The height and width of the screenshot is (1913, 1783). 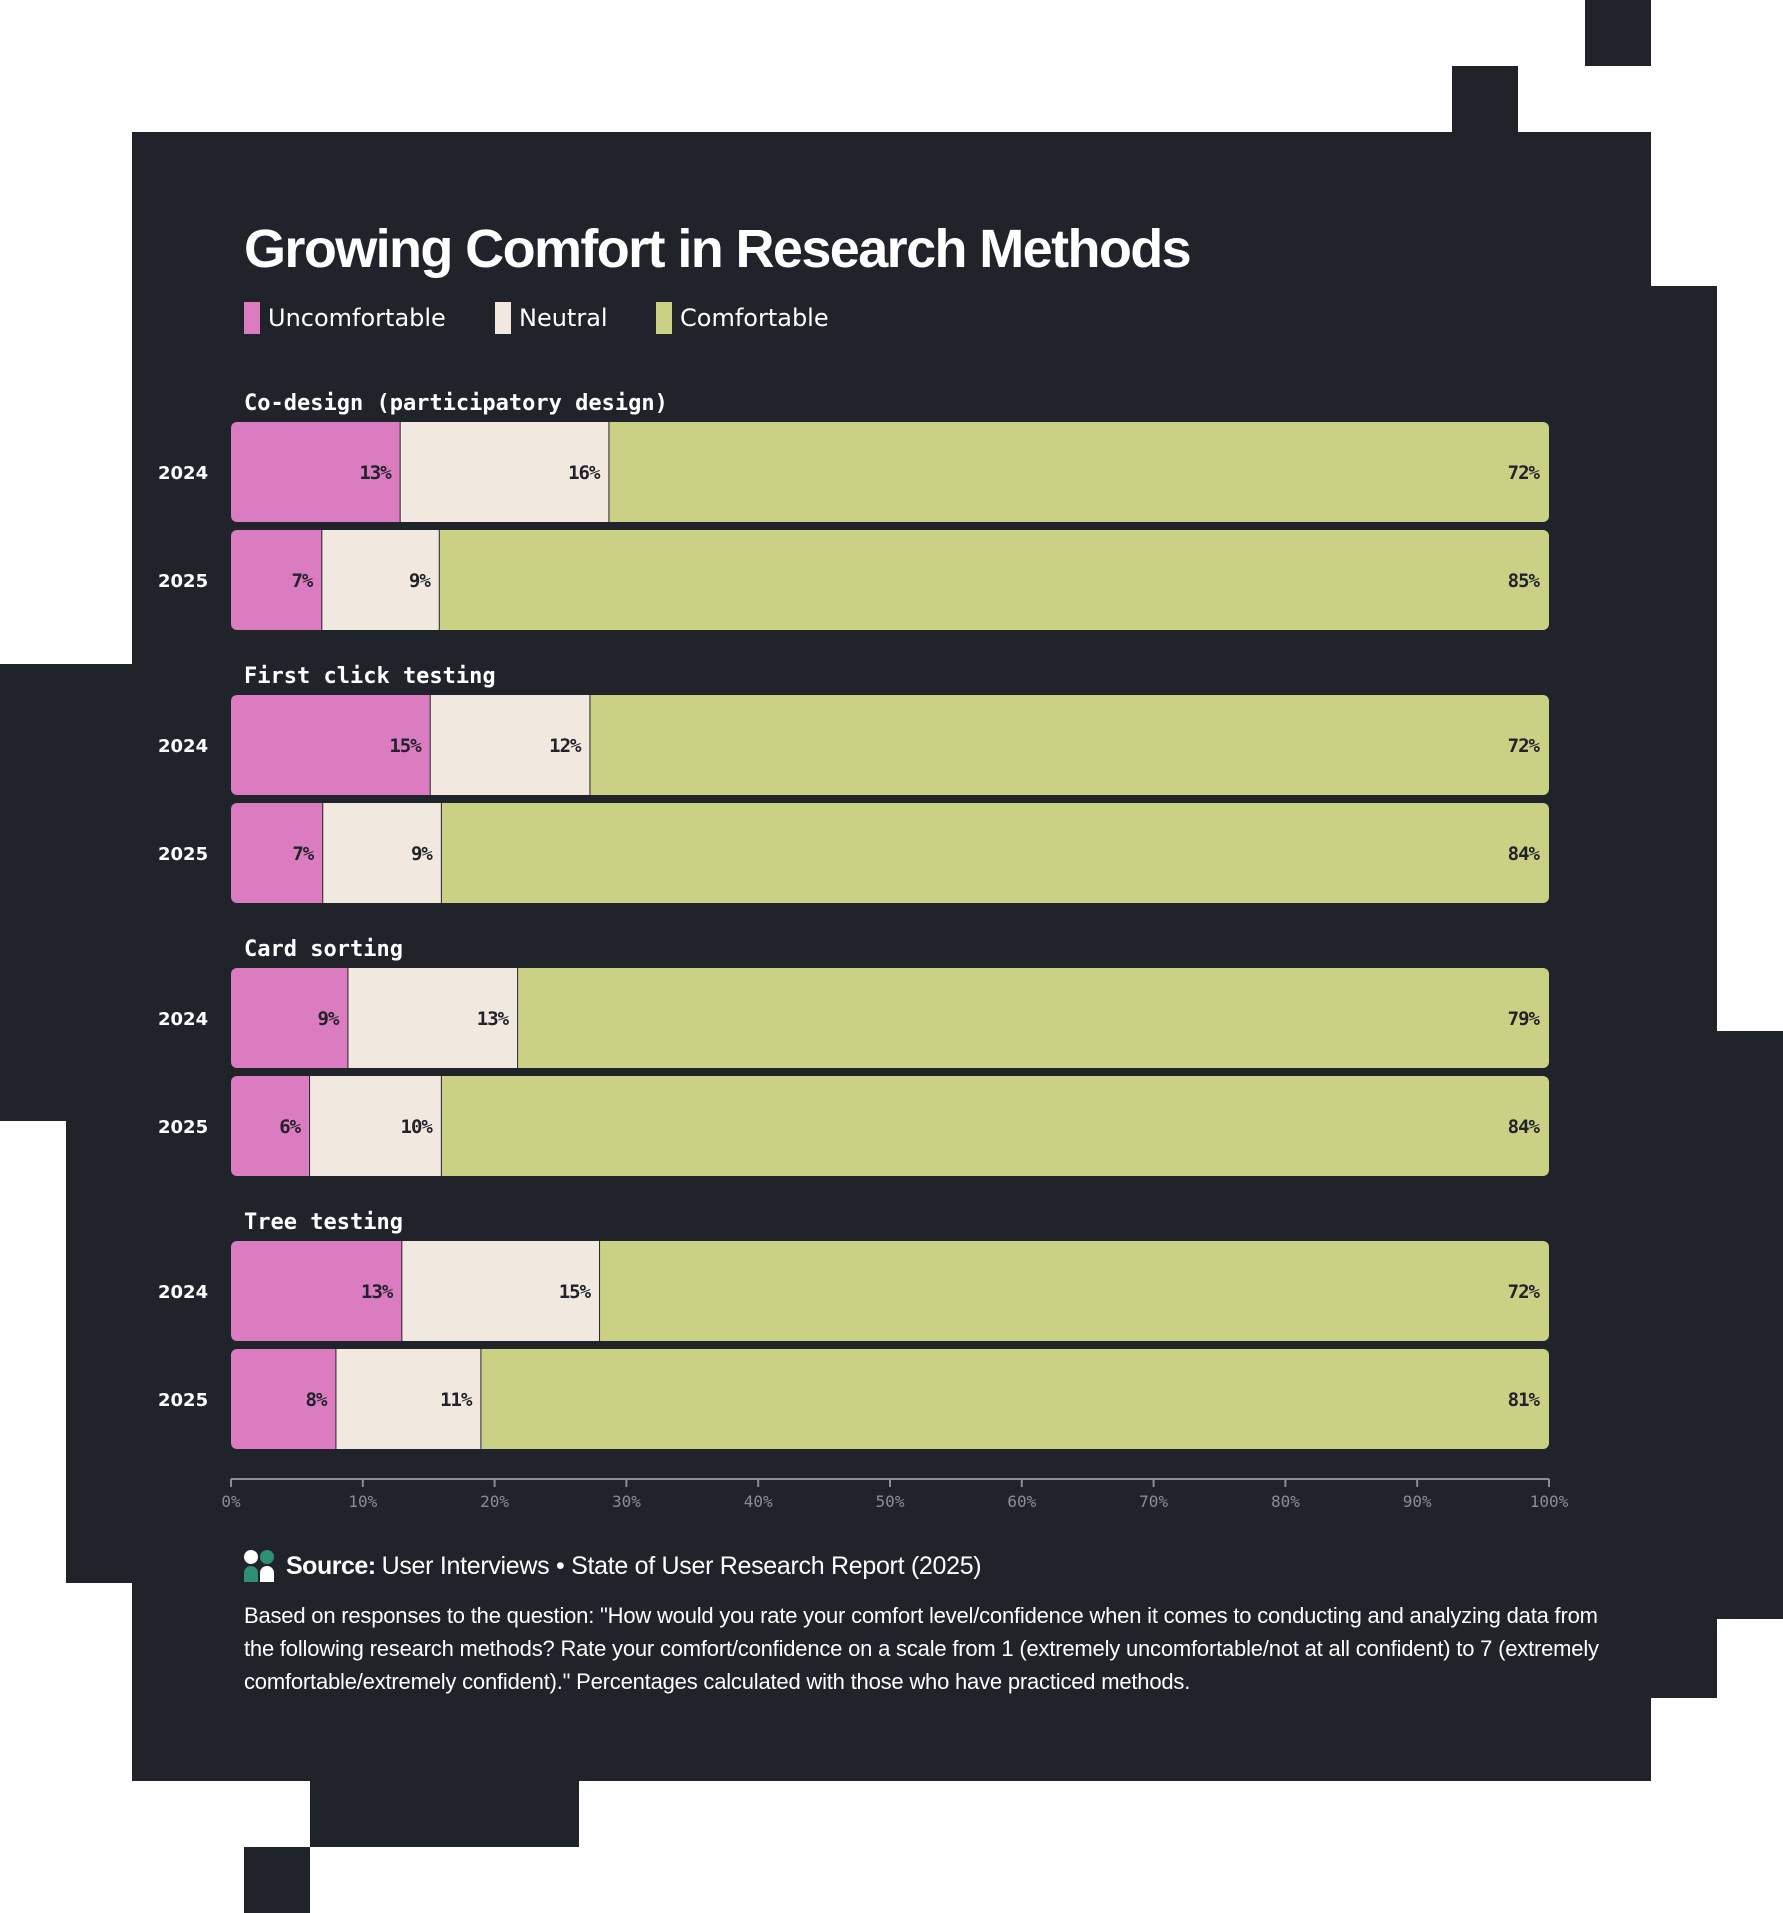 What do you see at coordinates (362, 1501) in the screenshot?
I see `x-axis-tick-label: 10%` at bounding box center [362, 1501].